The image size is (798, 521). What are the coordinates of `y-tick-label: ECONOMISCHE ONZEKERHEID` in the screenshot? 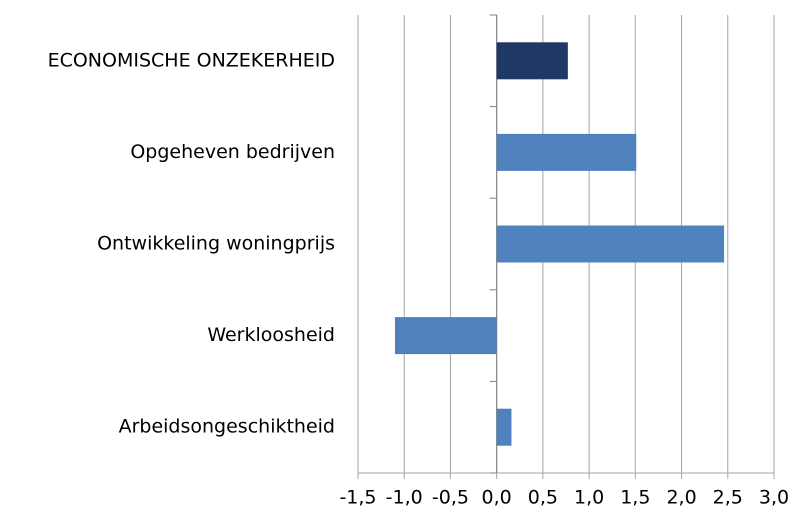 It's located at (191, 60).